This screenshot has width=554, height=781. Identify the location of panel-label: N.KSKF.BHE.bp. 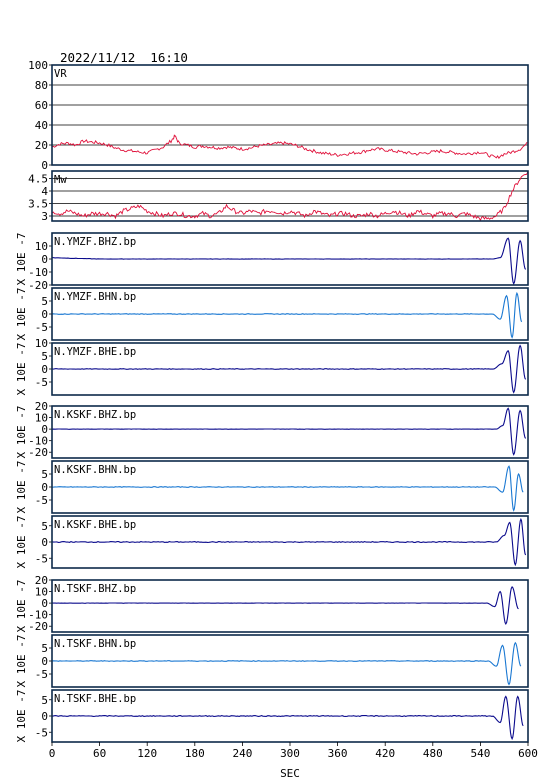
(95, 525).